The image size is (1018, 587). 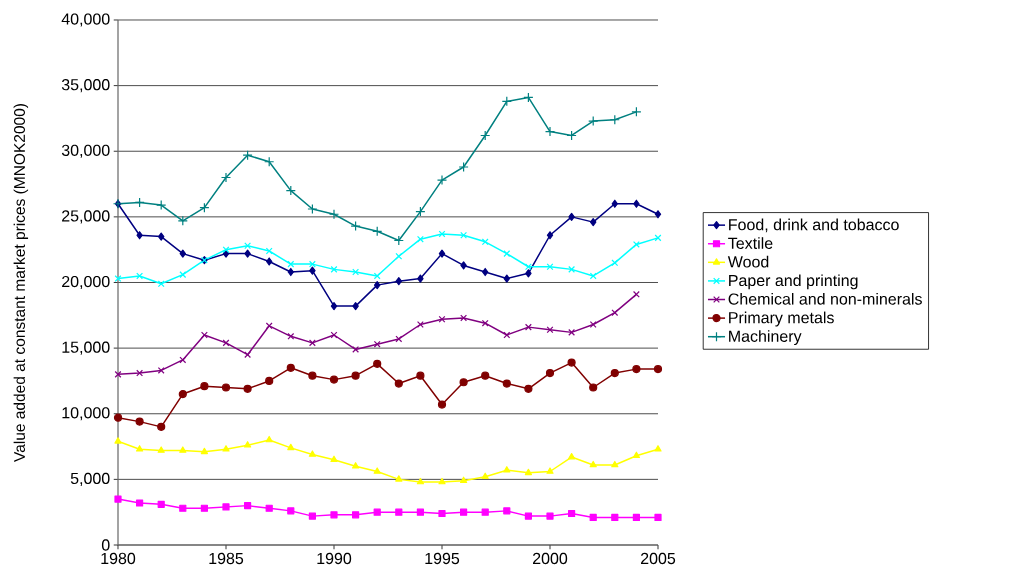 I want to click on y-tick-label: 10,000, so click(x=86, y=414).